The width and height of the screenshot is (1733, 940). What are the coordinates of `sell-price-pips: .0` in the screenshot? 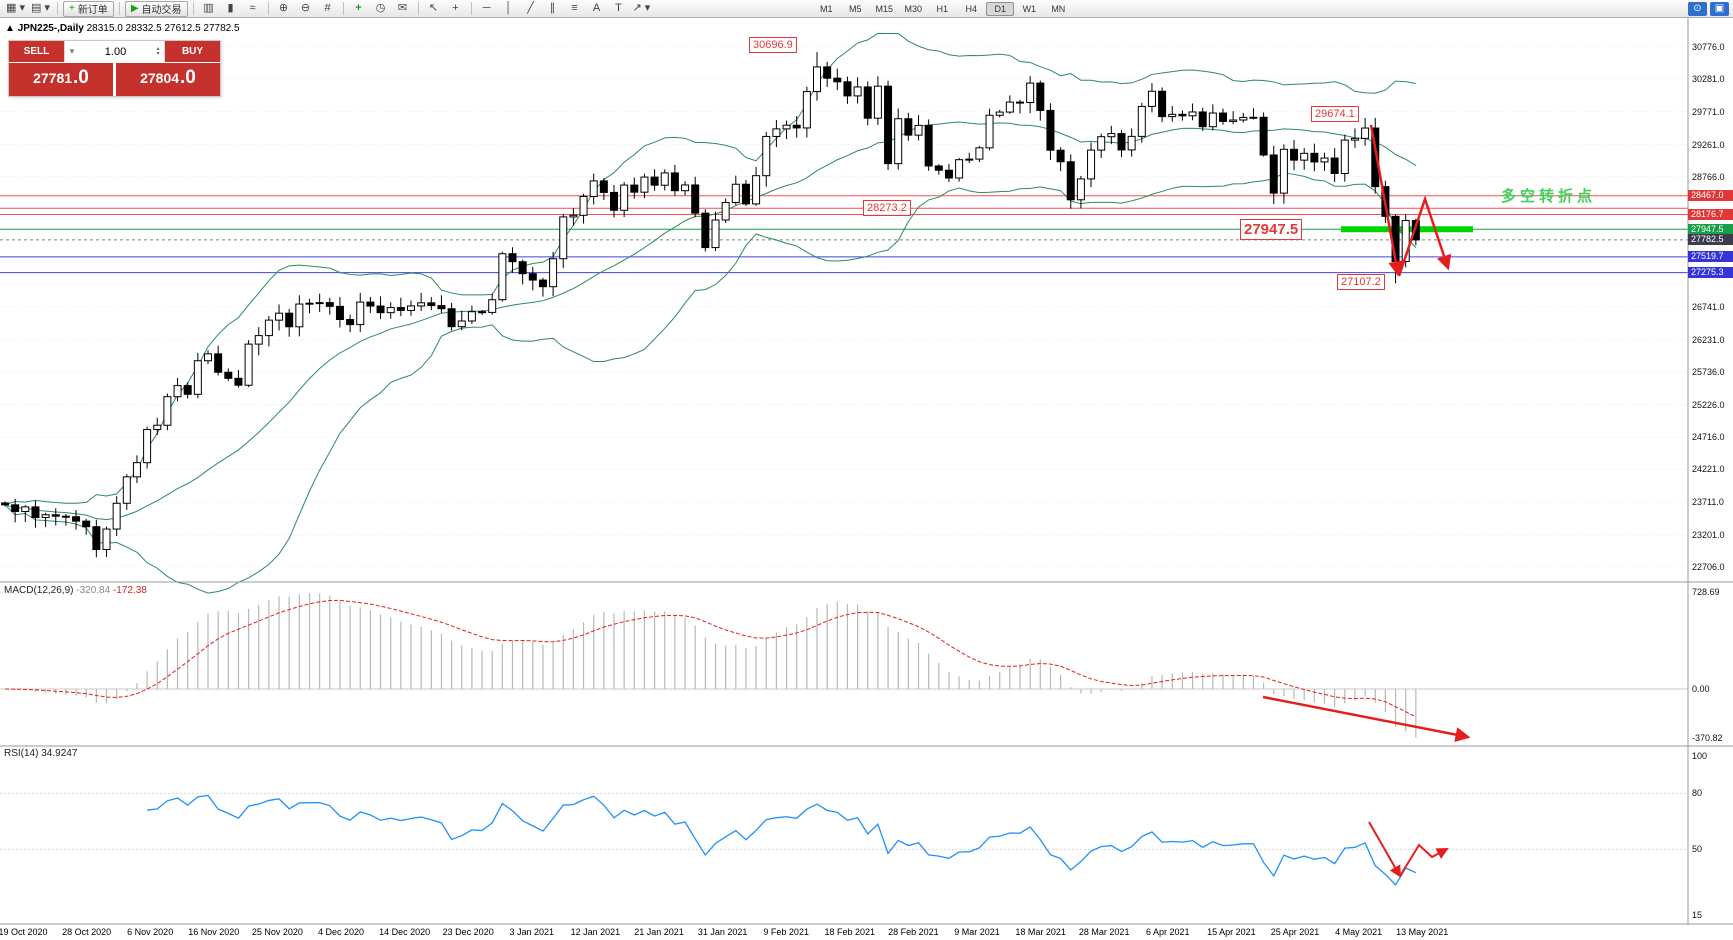 It's located at (81, 77).